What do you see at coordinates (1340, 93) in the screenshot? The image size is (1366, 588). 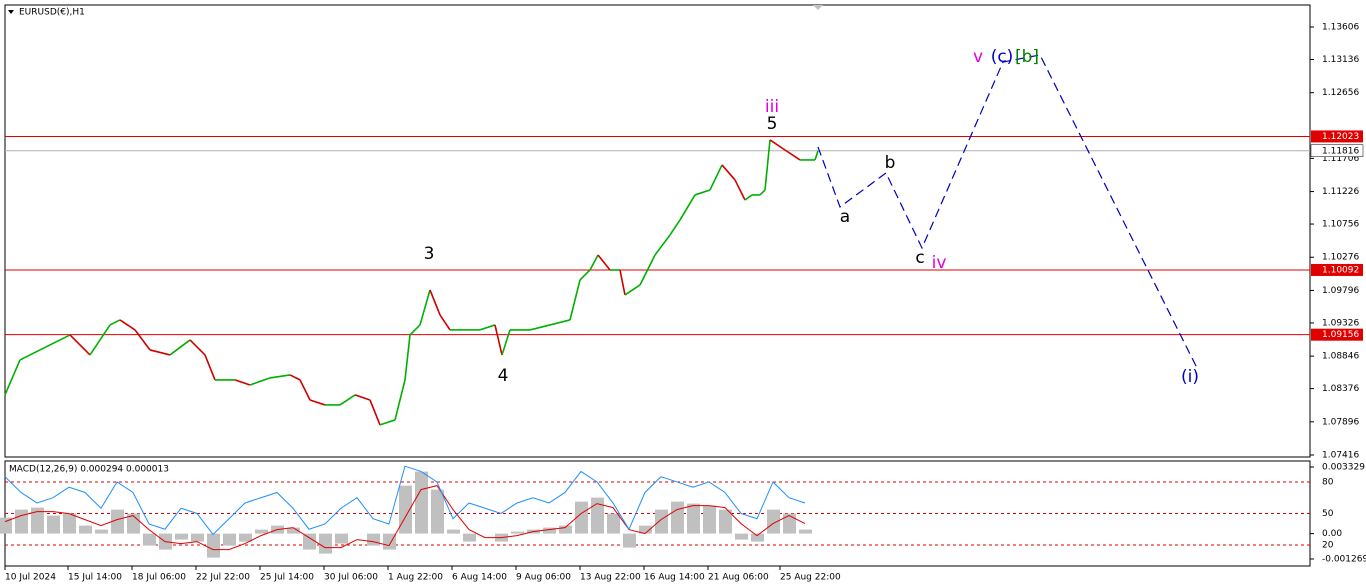 I see `y-tick-label: 1.12656` at bounding box center [1340, 93].